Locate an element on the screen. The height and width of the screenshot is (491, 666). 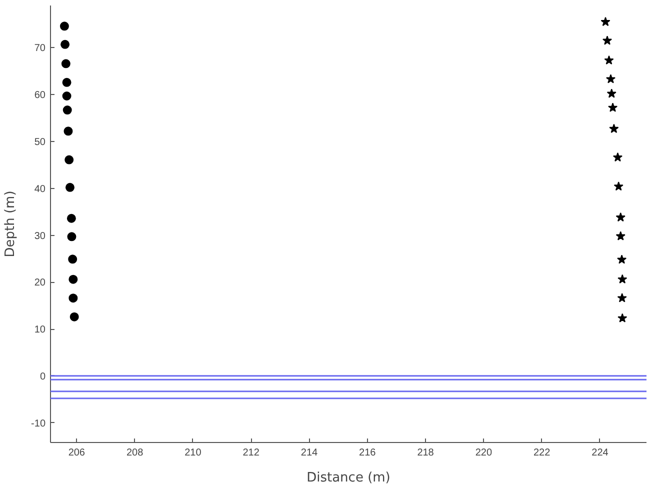
y-tick-label: 30 is located at coordinates (40, 236).